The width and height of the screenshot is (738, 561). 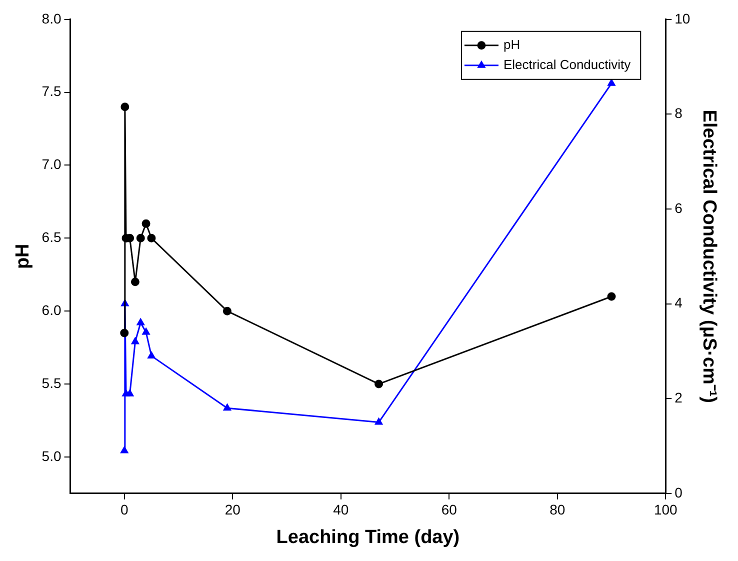 I want to click on y2-tick-label: 2, so click(x=678, y=397).